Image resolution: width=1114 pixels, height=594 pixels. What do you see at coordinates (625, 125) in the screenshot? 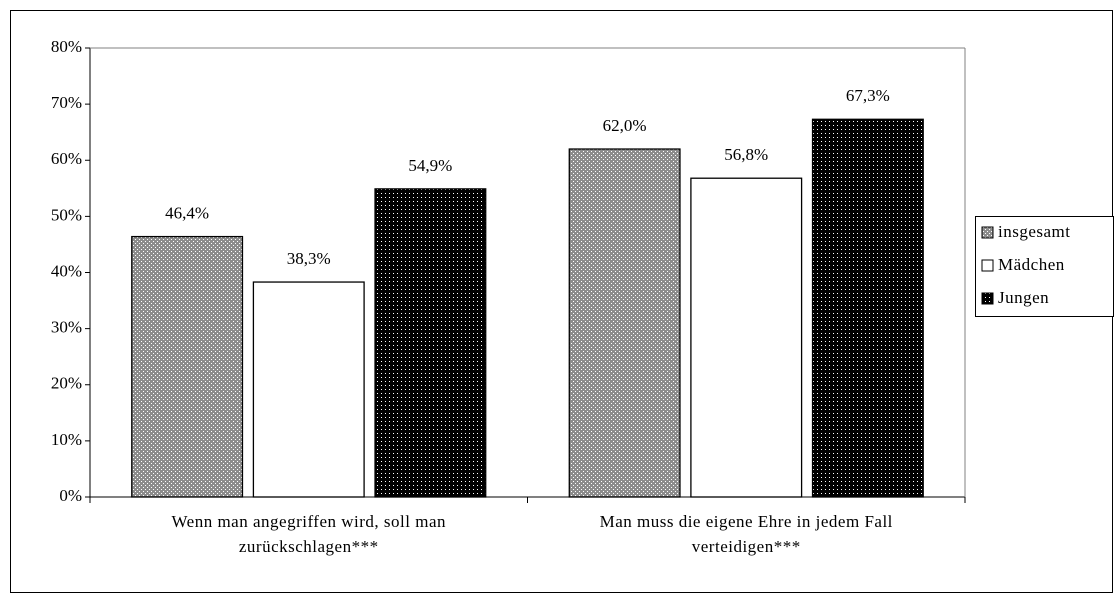
I see `value-label: 62,0%` at bounding box center [625, 125].